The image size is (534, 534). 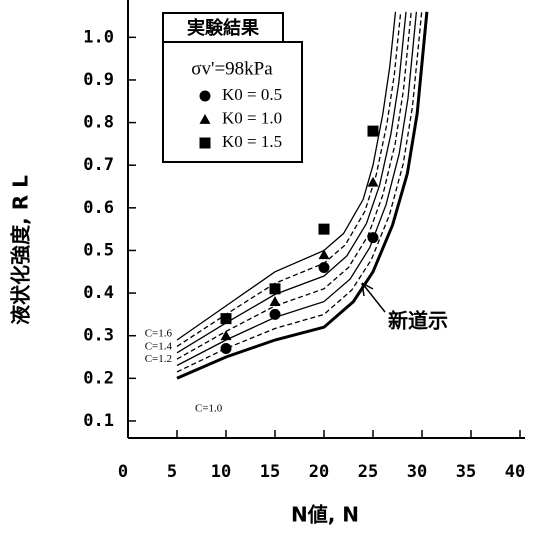 I want to click on y-tick-label: 0.3, so click(x=98, y=336).